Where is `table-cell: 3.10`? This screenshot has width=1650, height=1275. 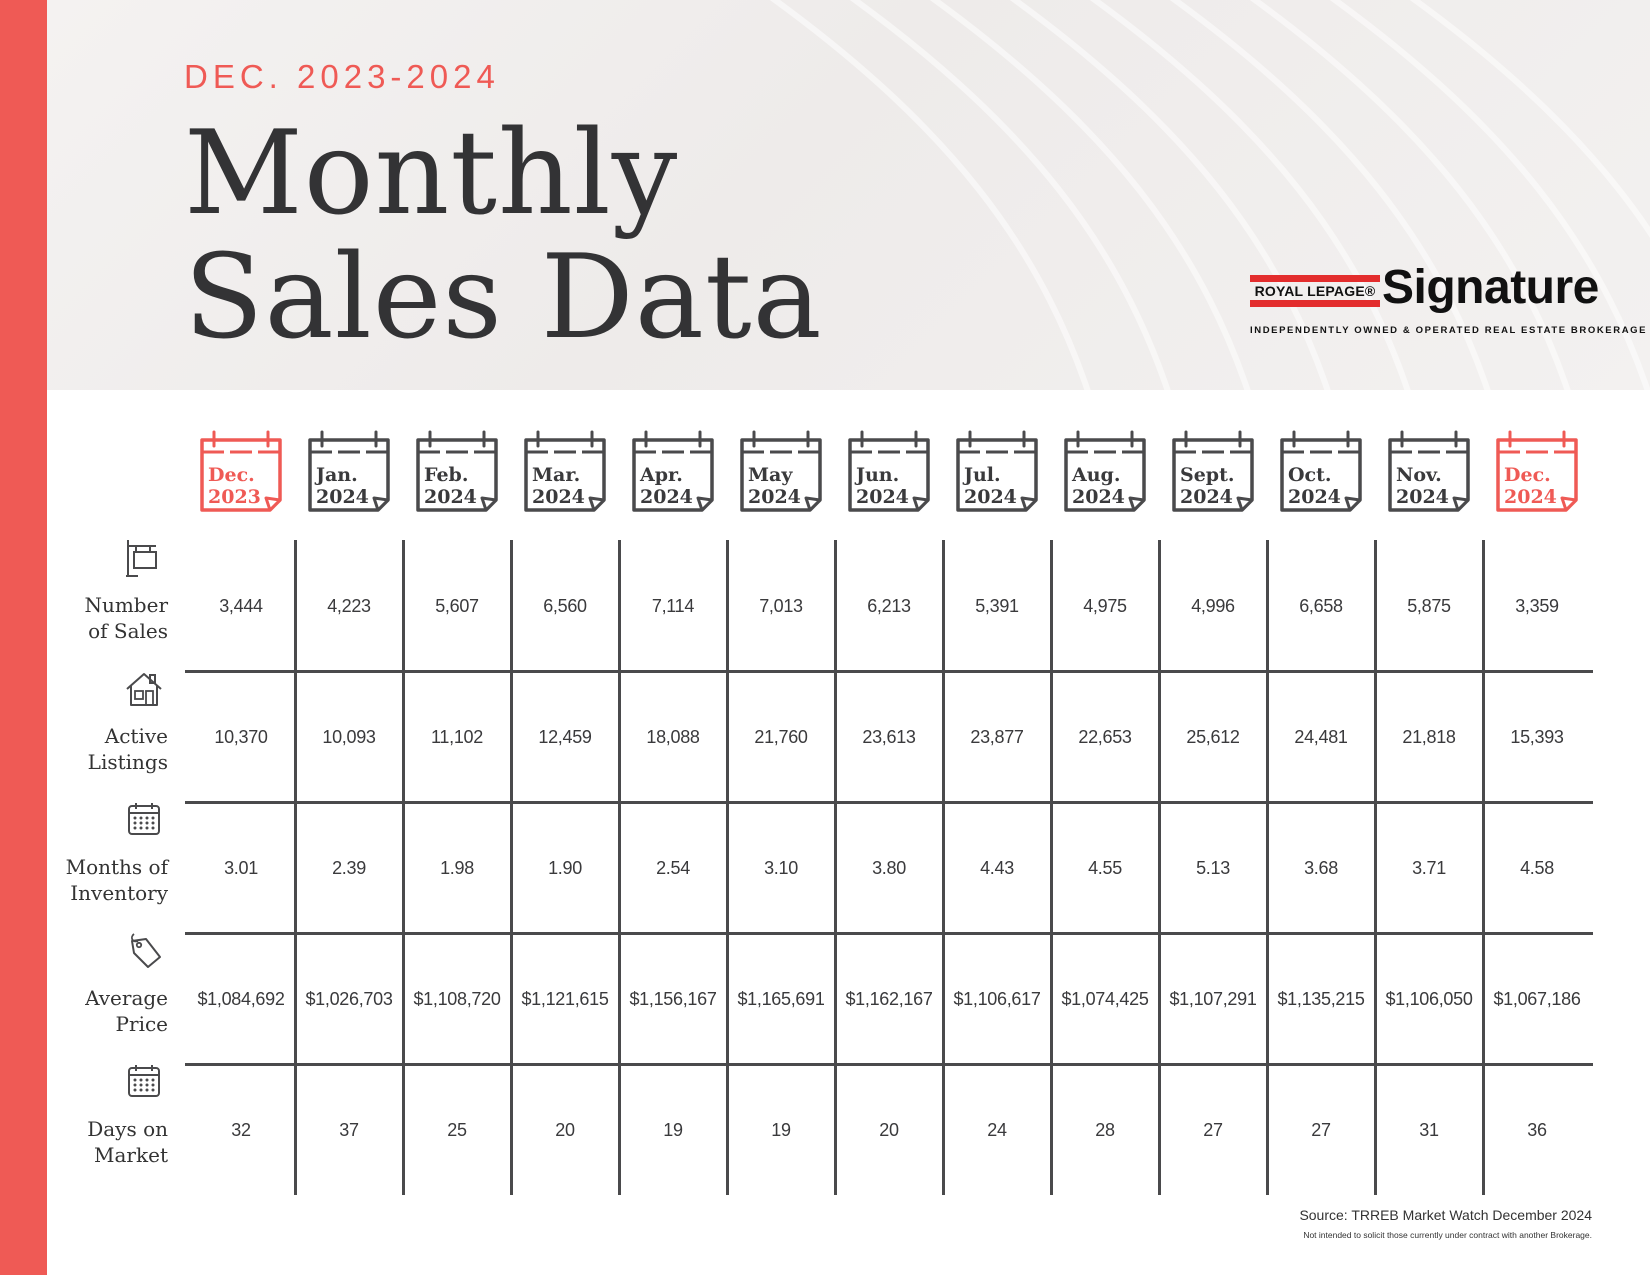 table-cell: 3.10 is located at coordinates (781, 868).